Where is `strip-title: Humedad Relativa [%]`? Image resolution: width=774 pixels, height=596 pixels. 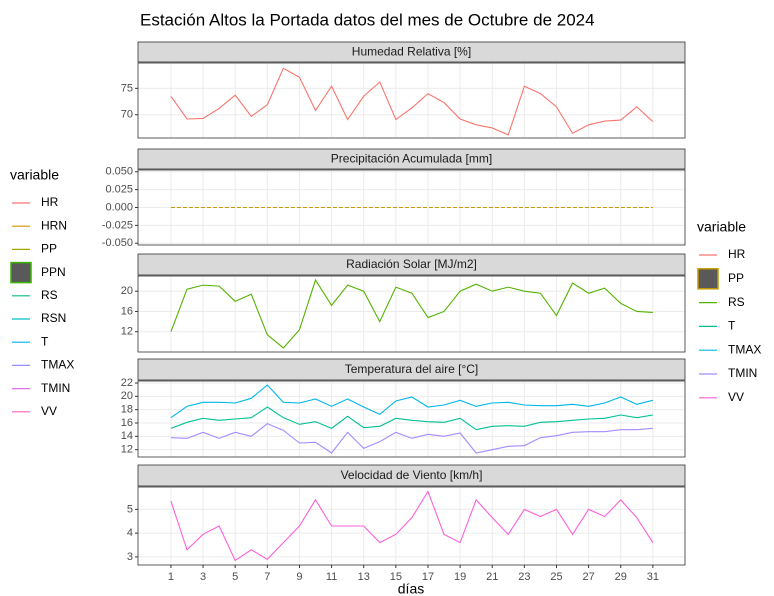 strip-title: Humedad Relativa [%] is located at coordinates (411, 52).